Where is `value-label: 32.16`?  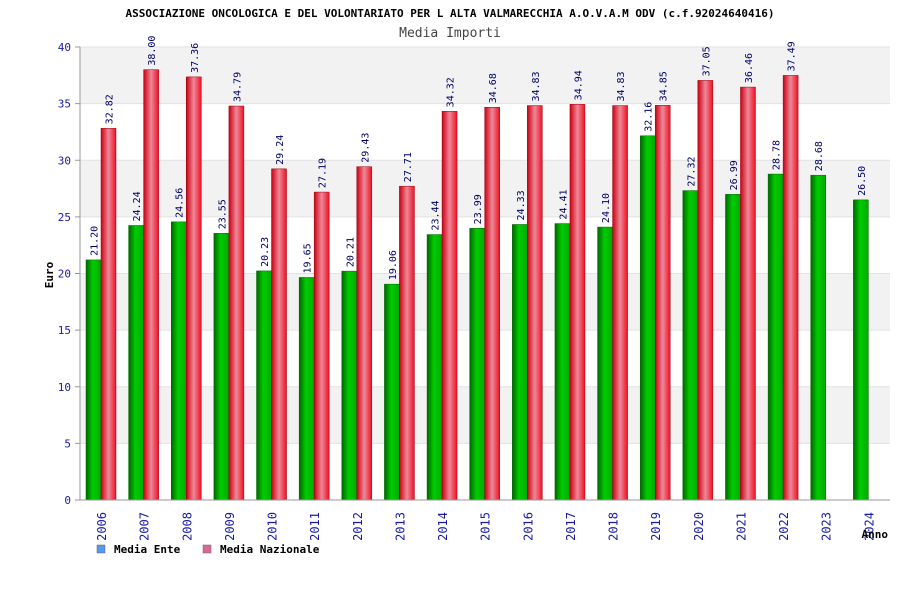
value-label: 32.16 is located at coordinates (649, 117).